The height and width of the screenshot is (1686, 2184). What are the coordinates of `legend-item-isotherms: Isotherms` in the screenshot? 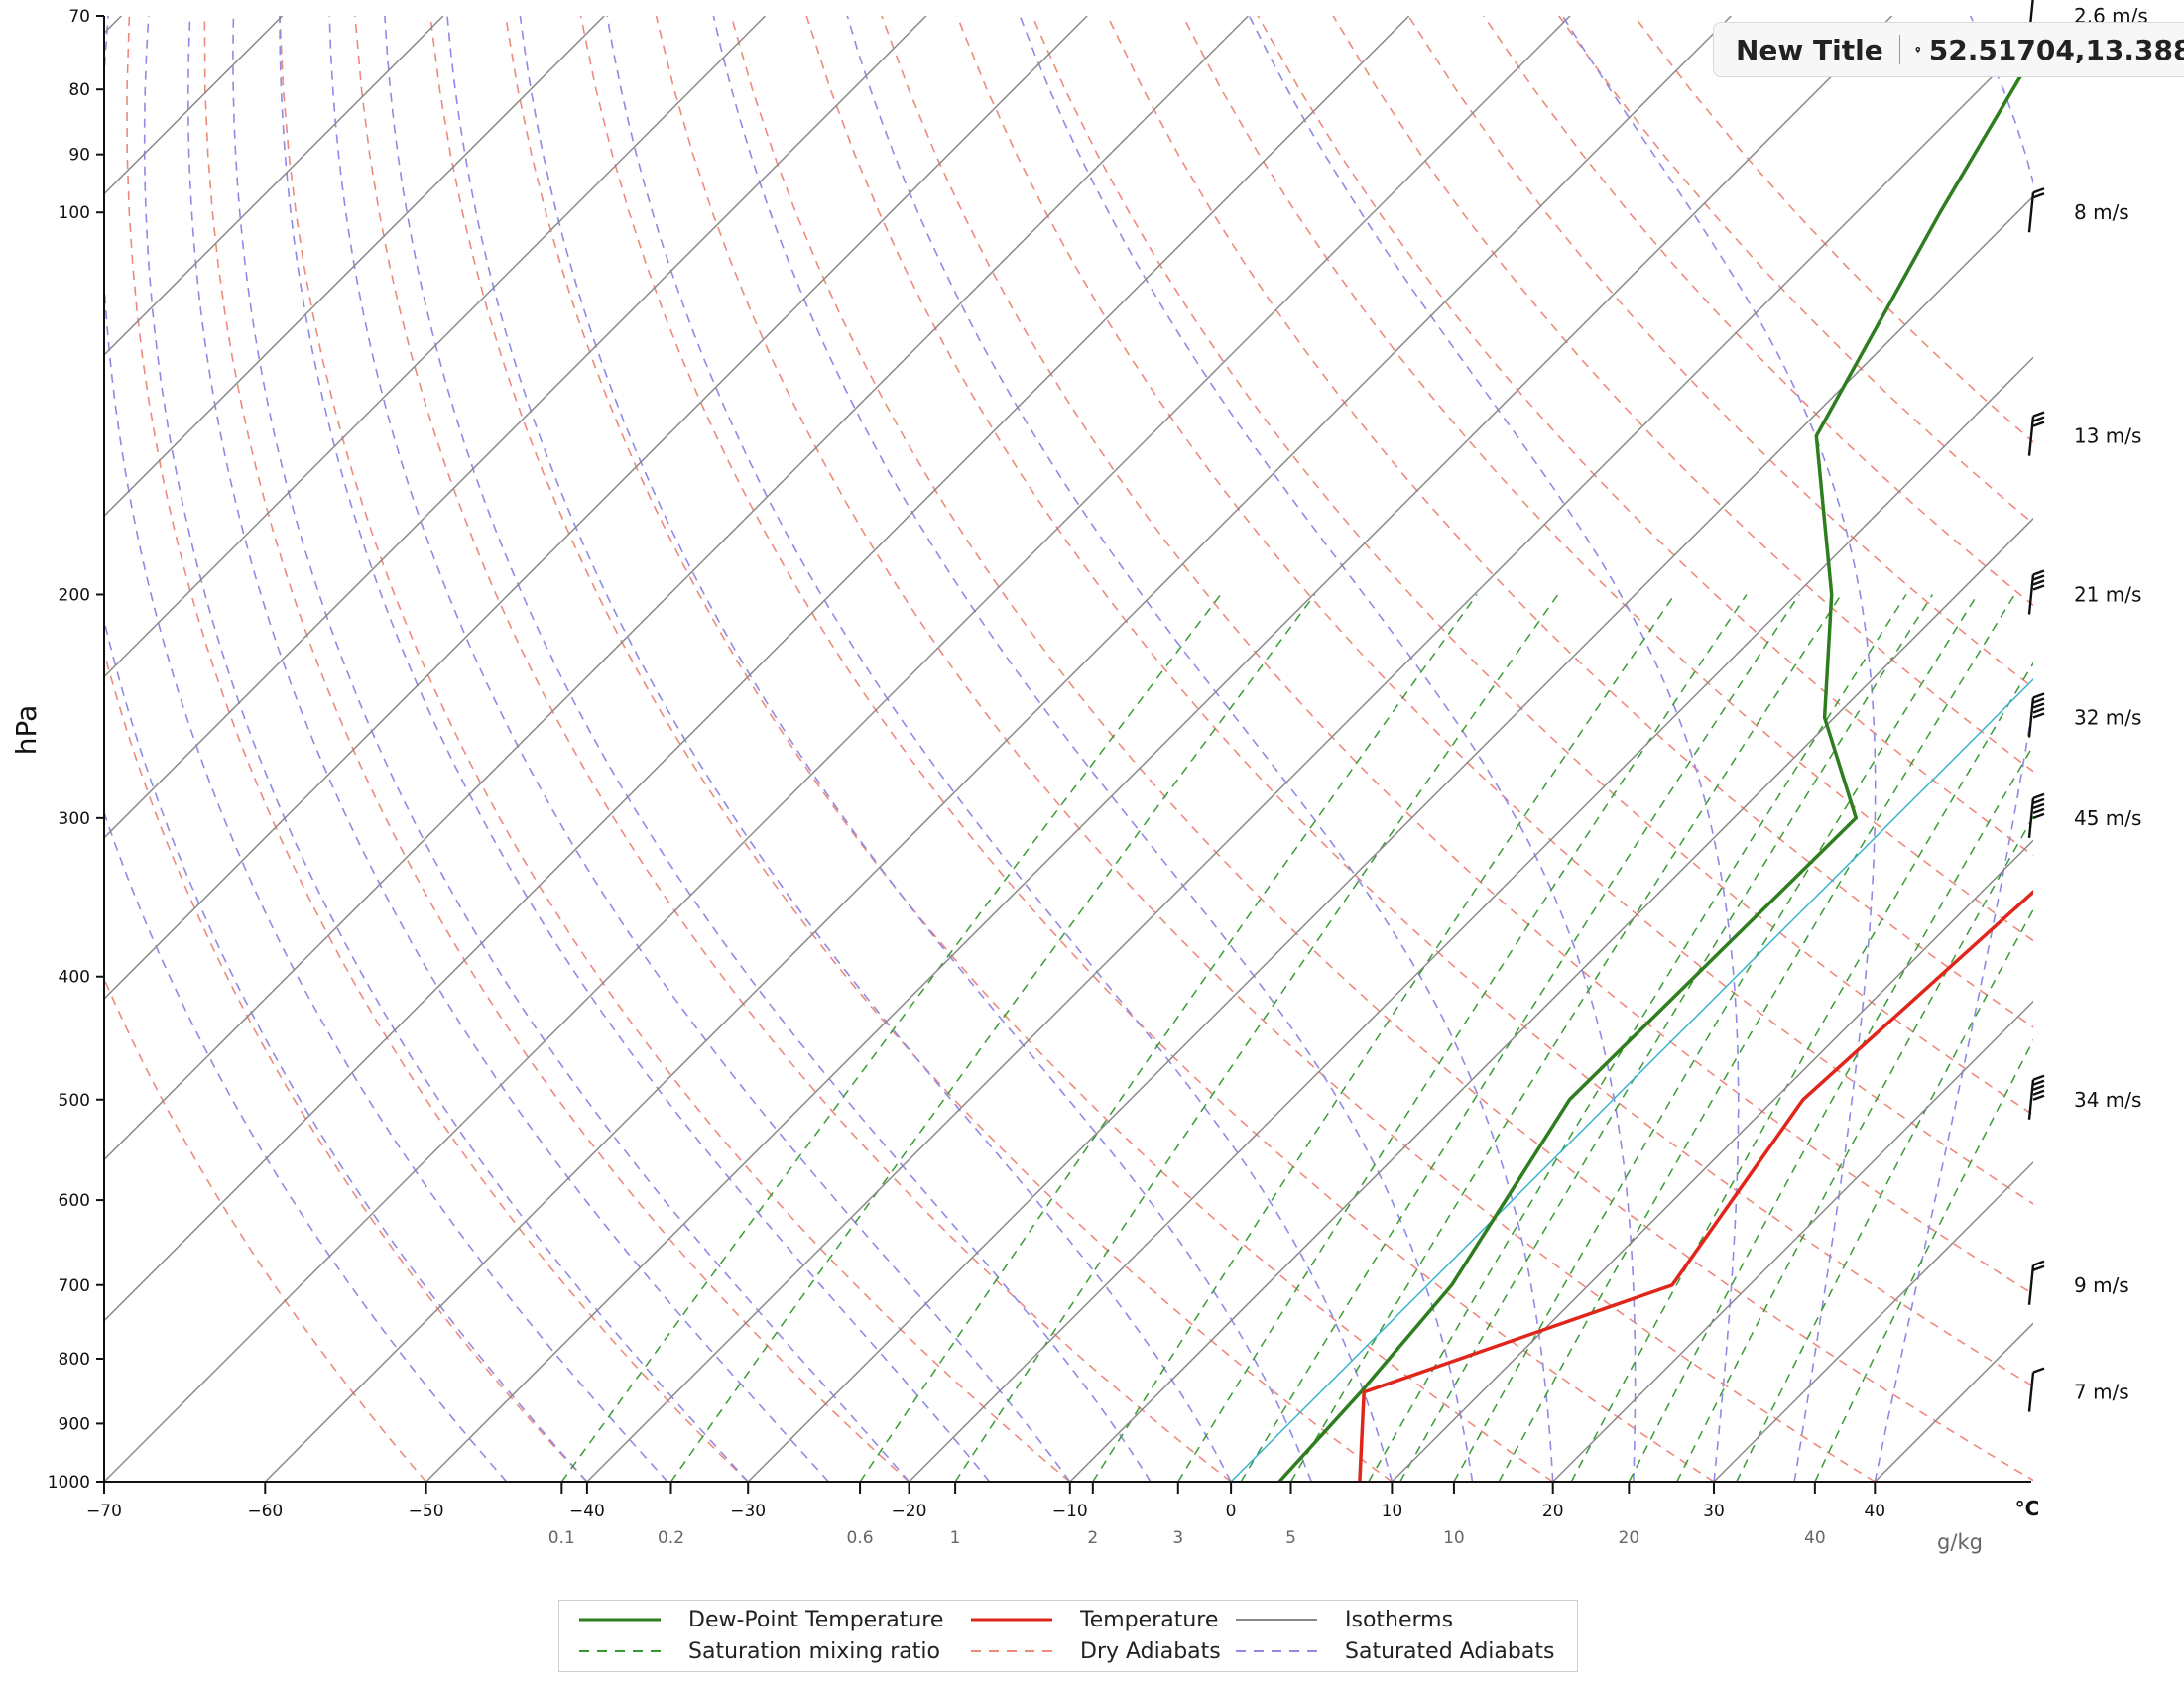 It's located at (1344, 1620).